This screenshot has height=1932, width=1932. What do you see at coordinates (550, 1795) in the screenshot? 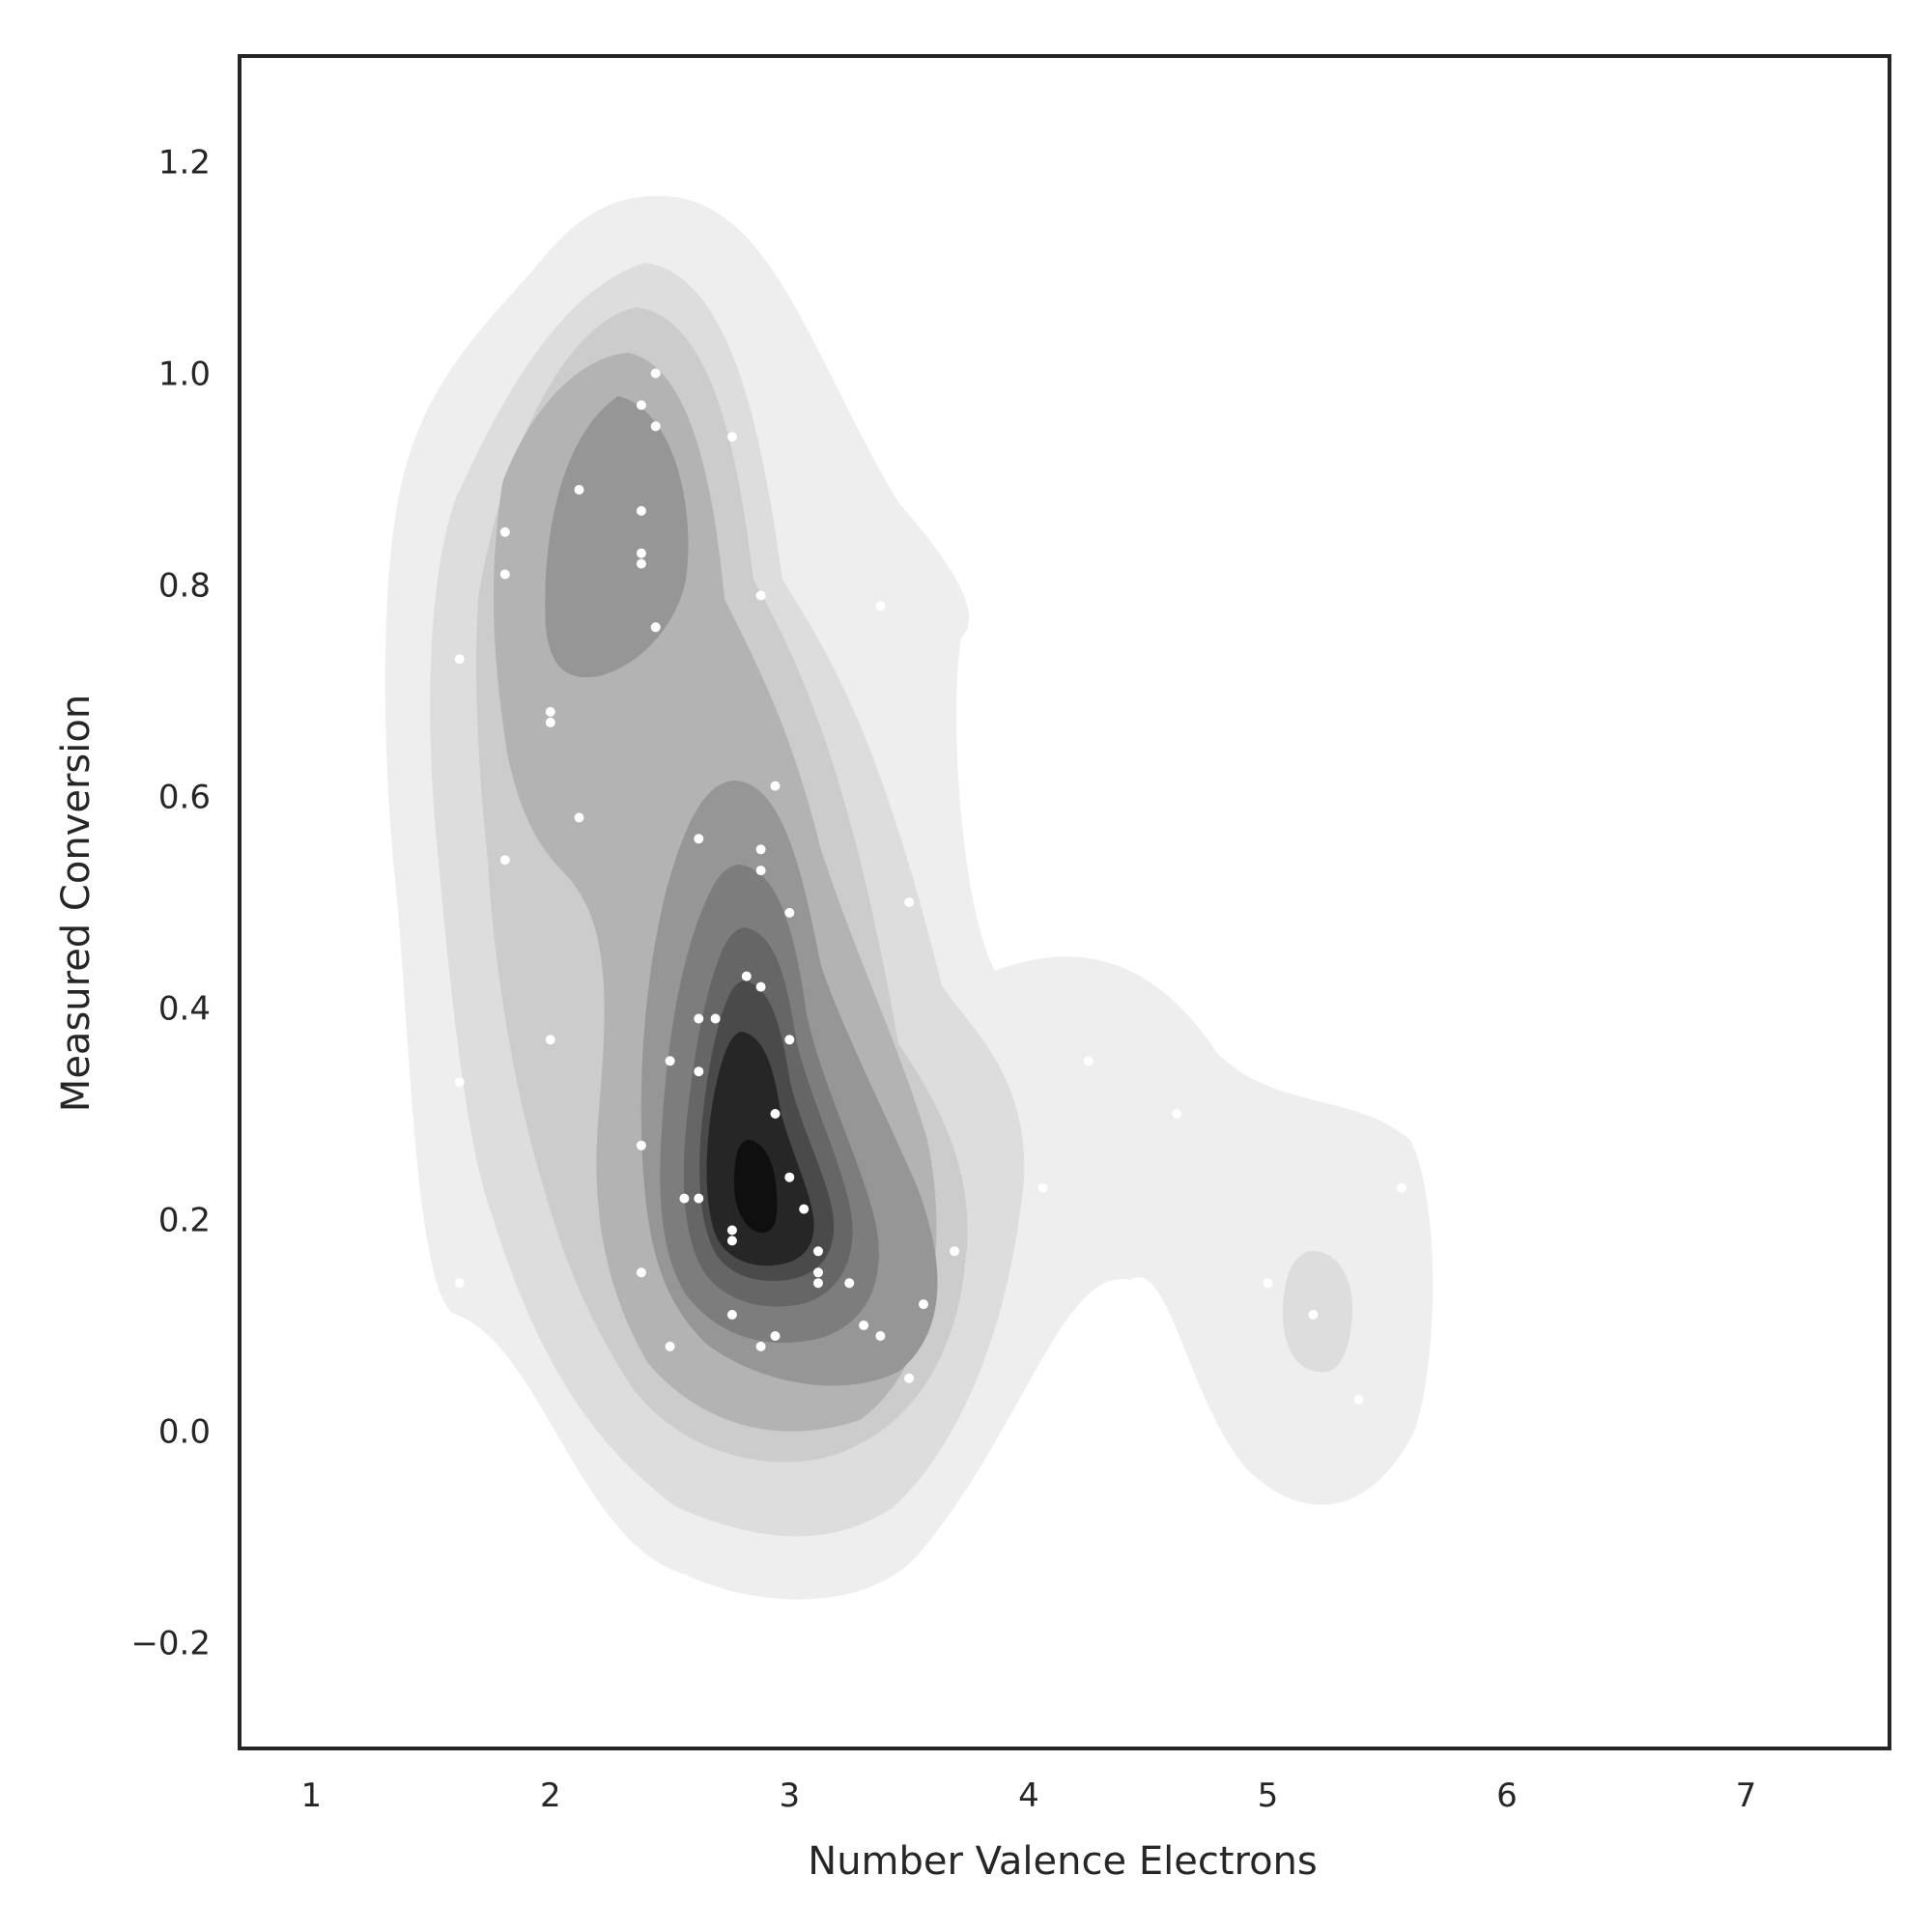
I see `x-tick-label: 2` at bounding box center [550, 1795].